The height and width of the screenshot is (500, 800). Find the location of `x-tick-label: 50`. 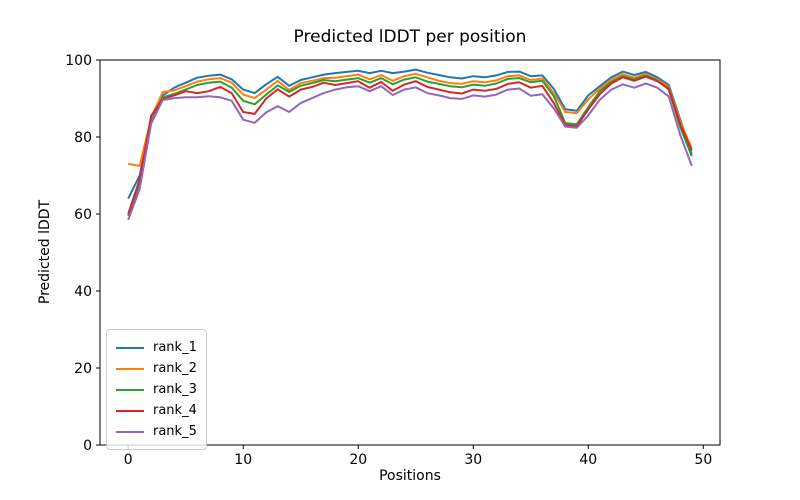

x-tick-label: 50 is located at coordinates (703, 460).